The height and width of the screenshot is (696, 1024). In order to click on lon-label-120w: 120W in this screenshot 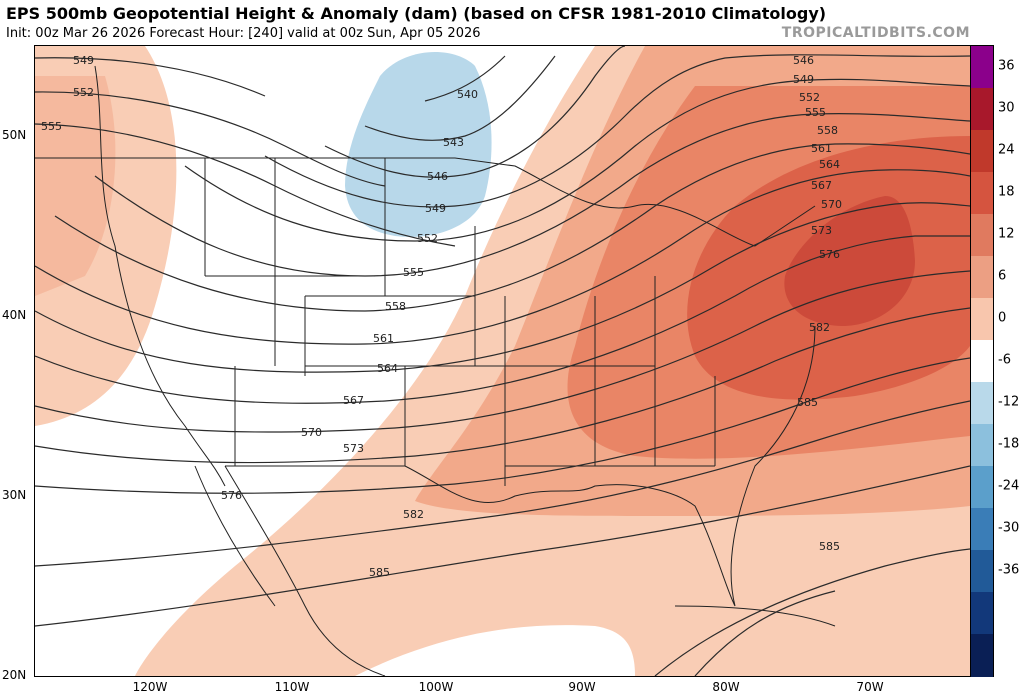, I will do `click(150, 687)`.